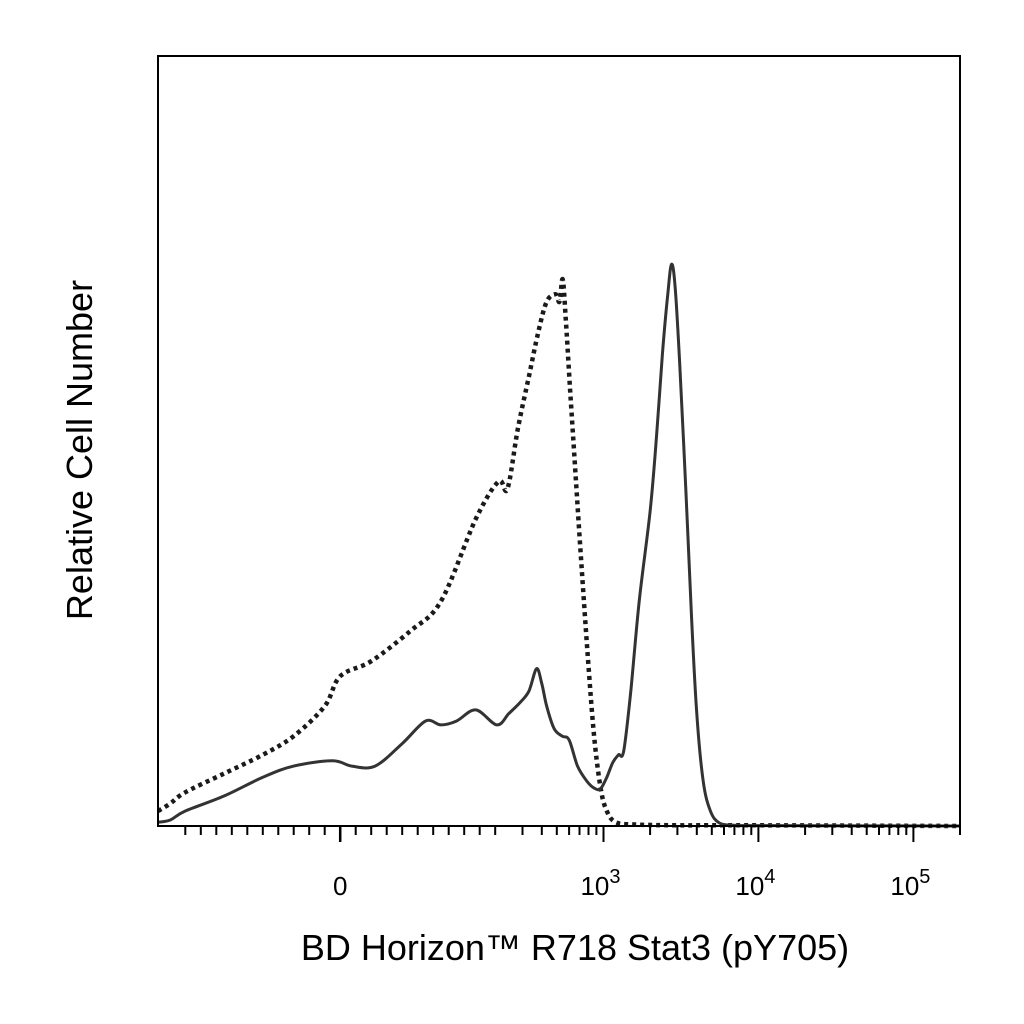  Describe the element at coordinates (631, 883) in the screenshot. I see `x-axis-tick-labels: 0 10³ 10⁴ 10⁵` at that location.